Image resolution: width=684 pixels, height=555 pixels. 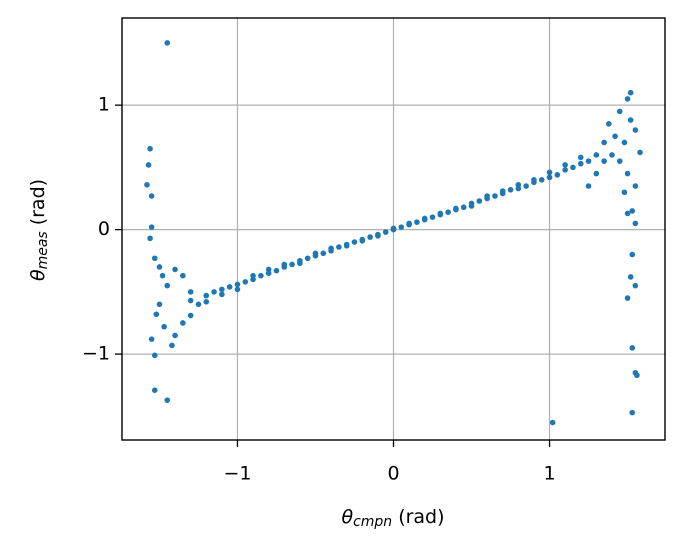 I want to click on x-tick-label: −1, so click(x=237, y=474).